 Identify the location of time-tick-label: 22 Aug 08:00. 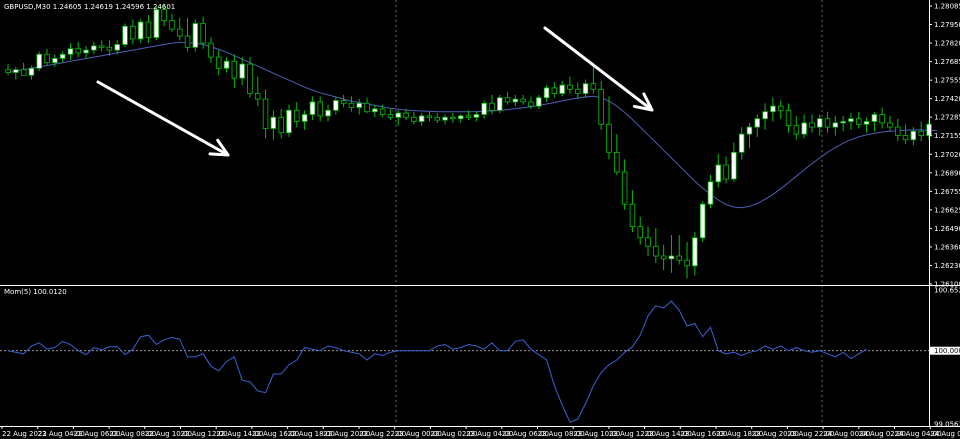
(132, 434).